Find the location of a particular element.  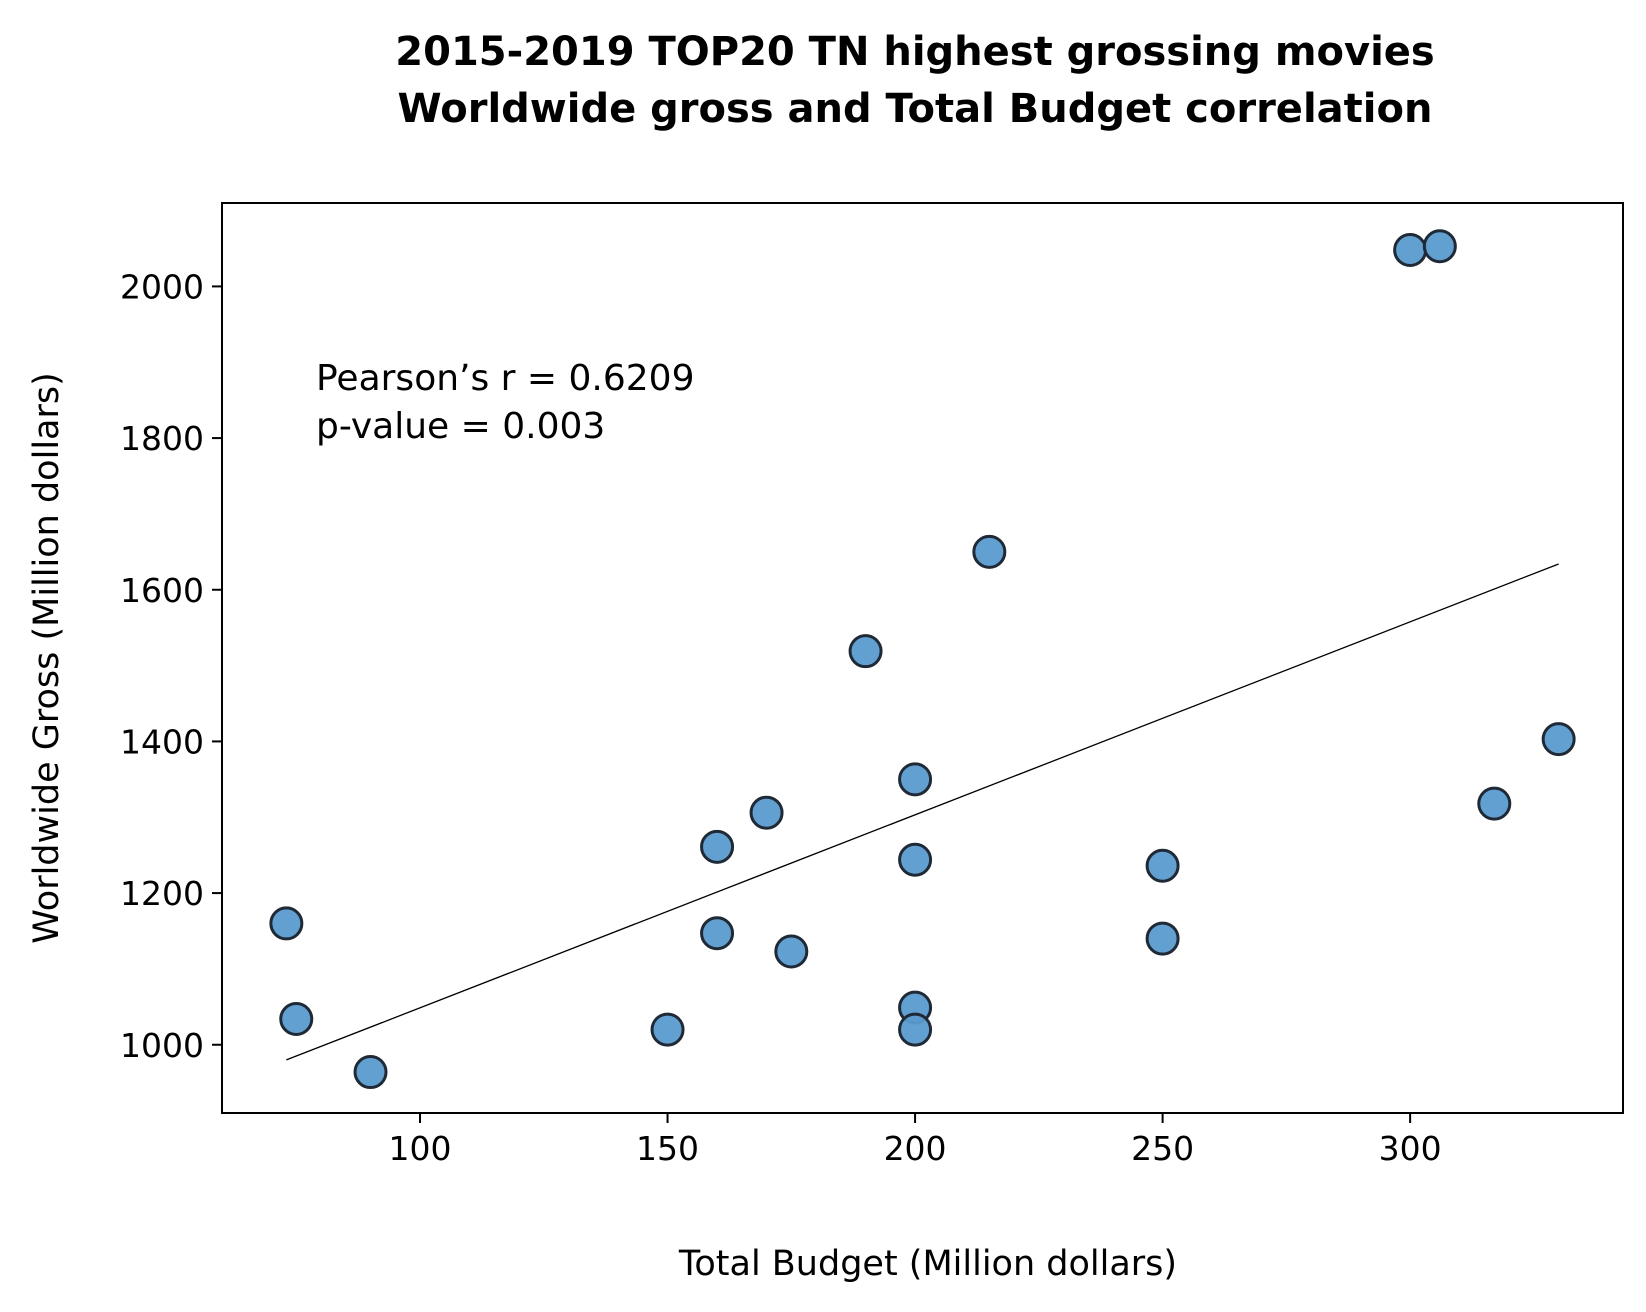

x-tick-label-1: 150 is located at coordinates (667, 1148).